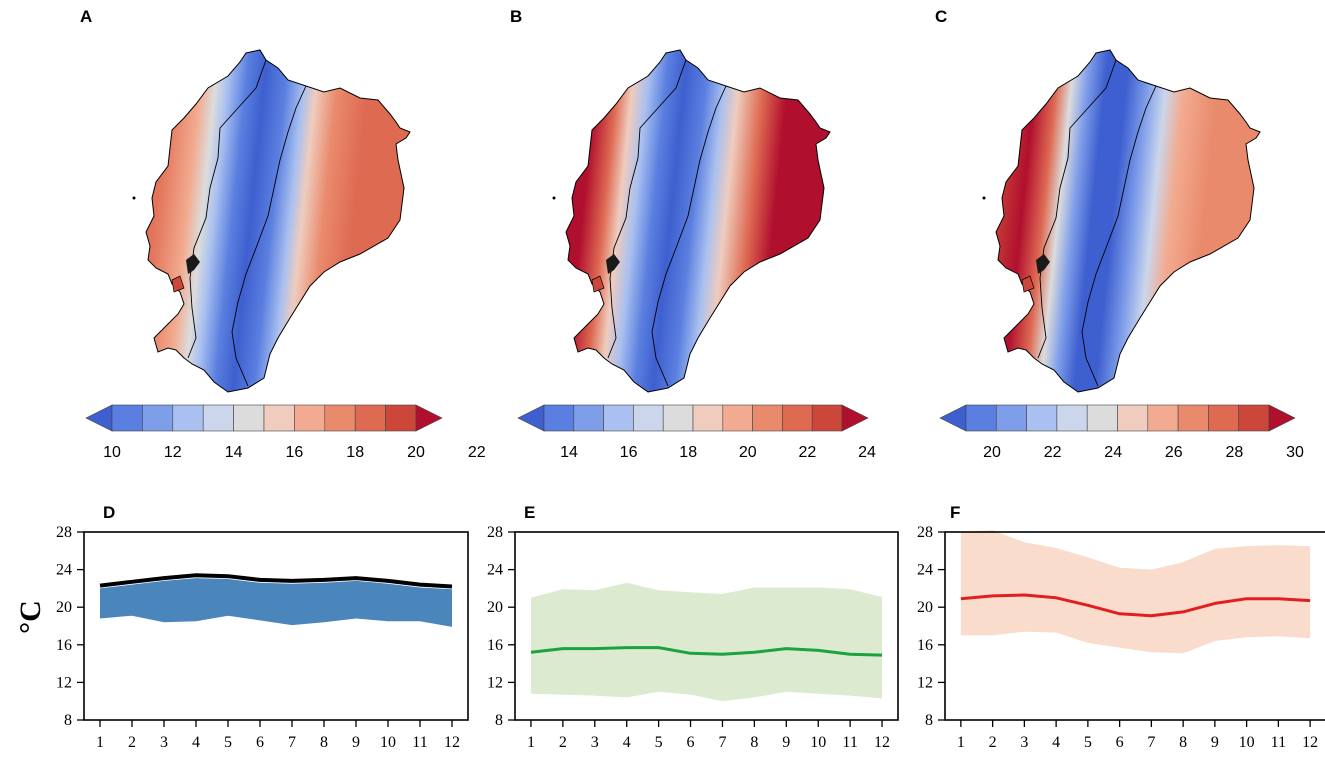 This screenshot has width=1325, height=757. Describe the element at coordinates (1247, 742) in the screenshot. I see `x-tick-label: 10` at that location.